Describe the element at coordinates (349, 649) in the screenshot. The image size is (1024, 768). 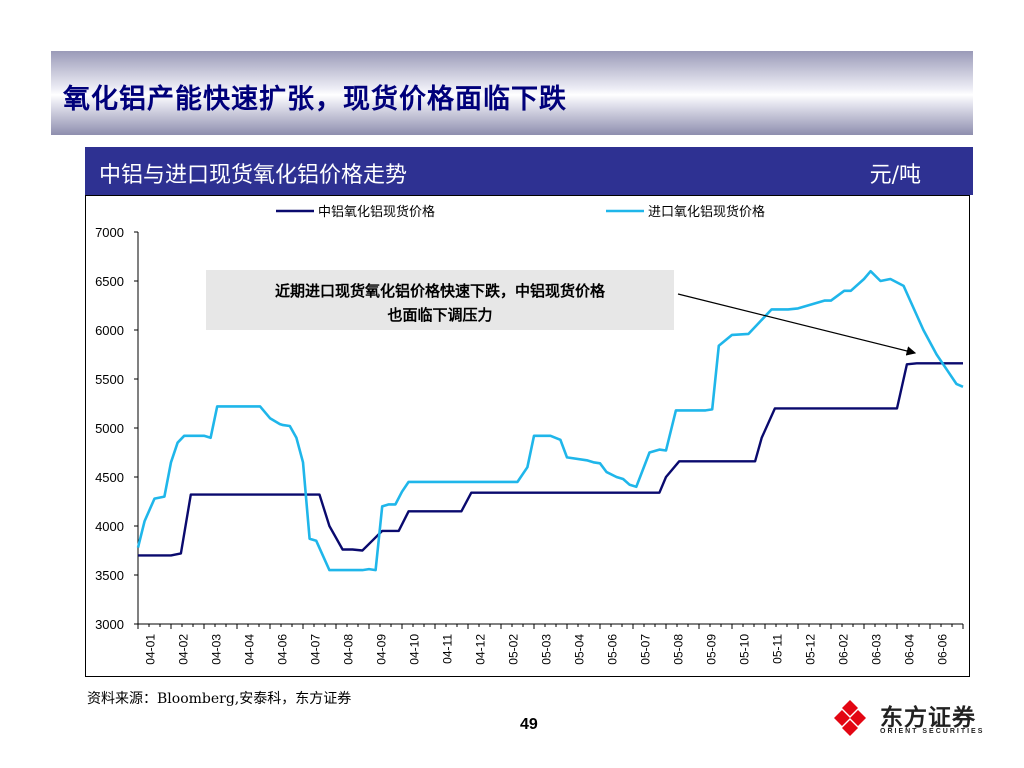
I see `x-tick-label: 04-08` at that location.